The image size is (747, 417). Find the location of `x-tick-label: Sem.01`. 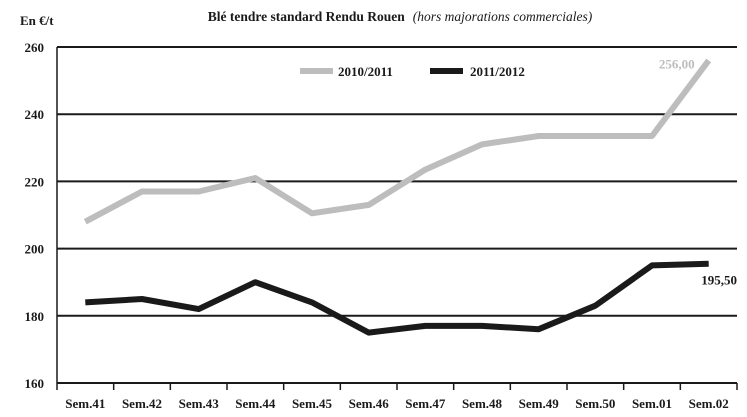

x-tick-label: Sem.01 is located at coordinates (652, 403).